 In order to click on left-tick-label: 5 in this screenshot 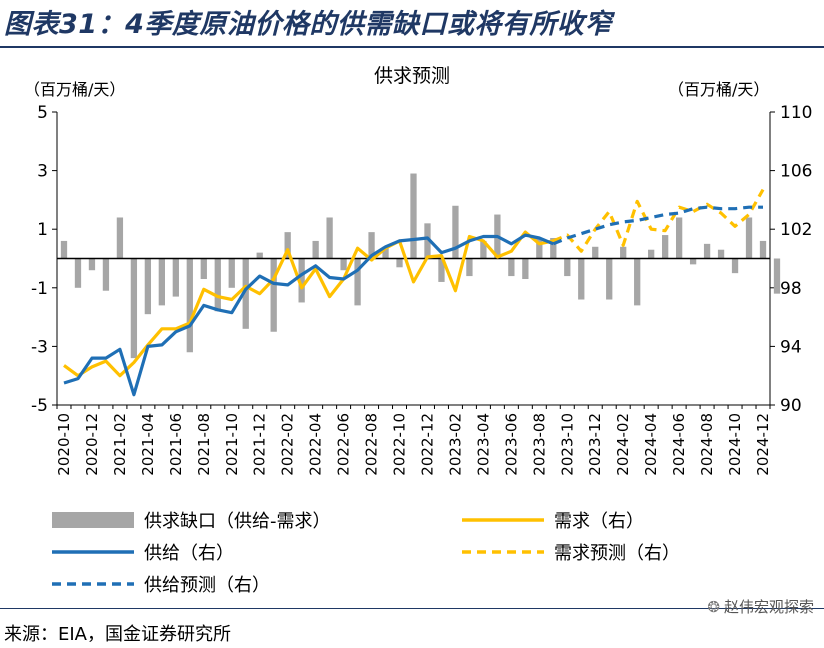, I will do `click(42, 113)`.